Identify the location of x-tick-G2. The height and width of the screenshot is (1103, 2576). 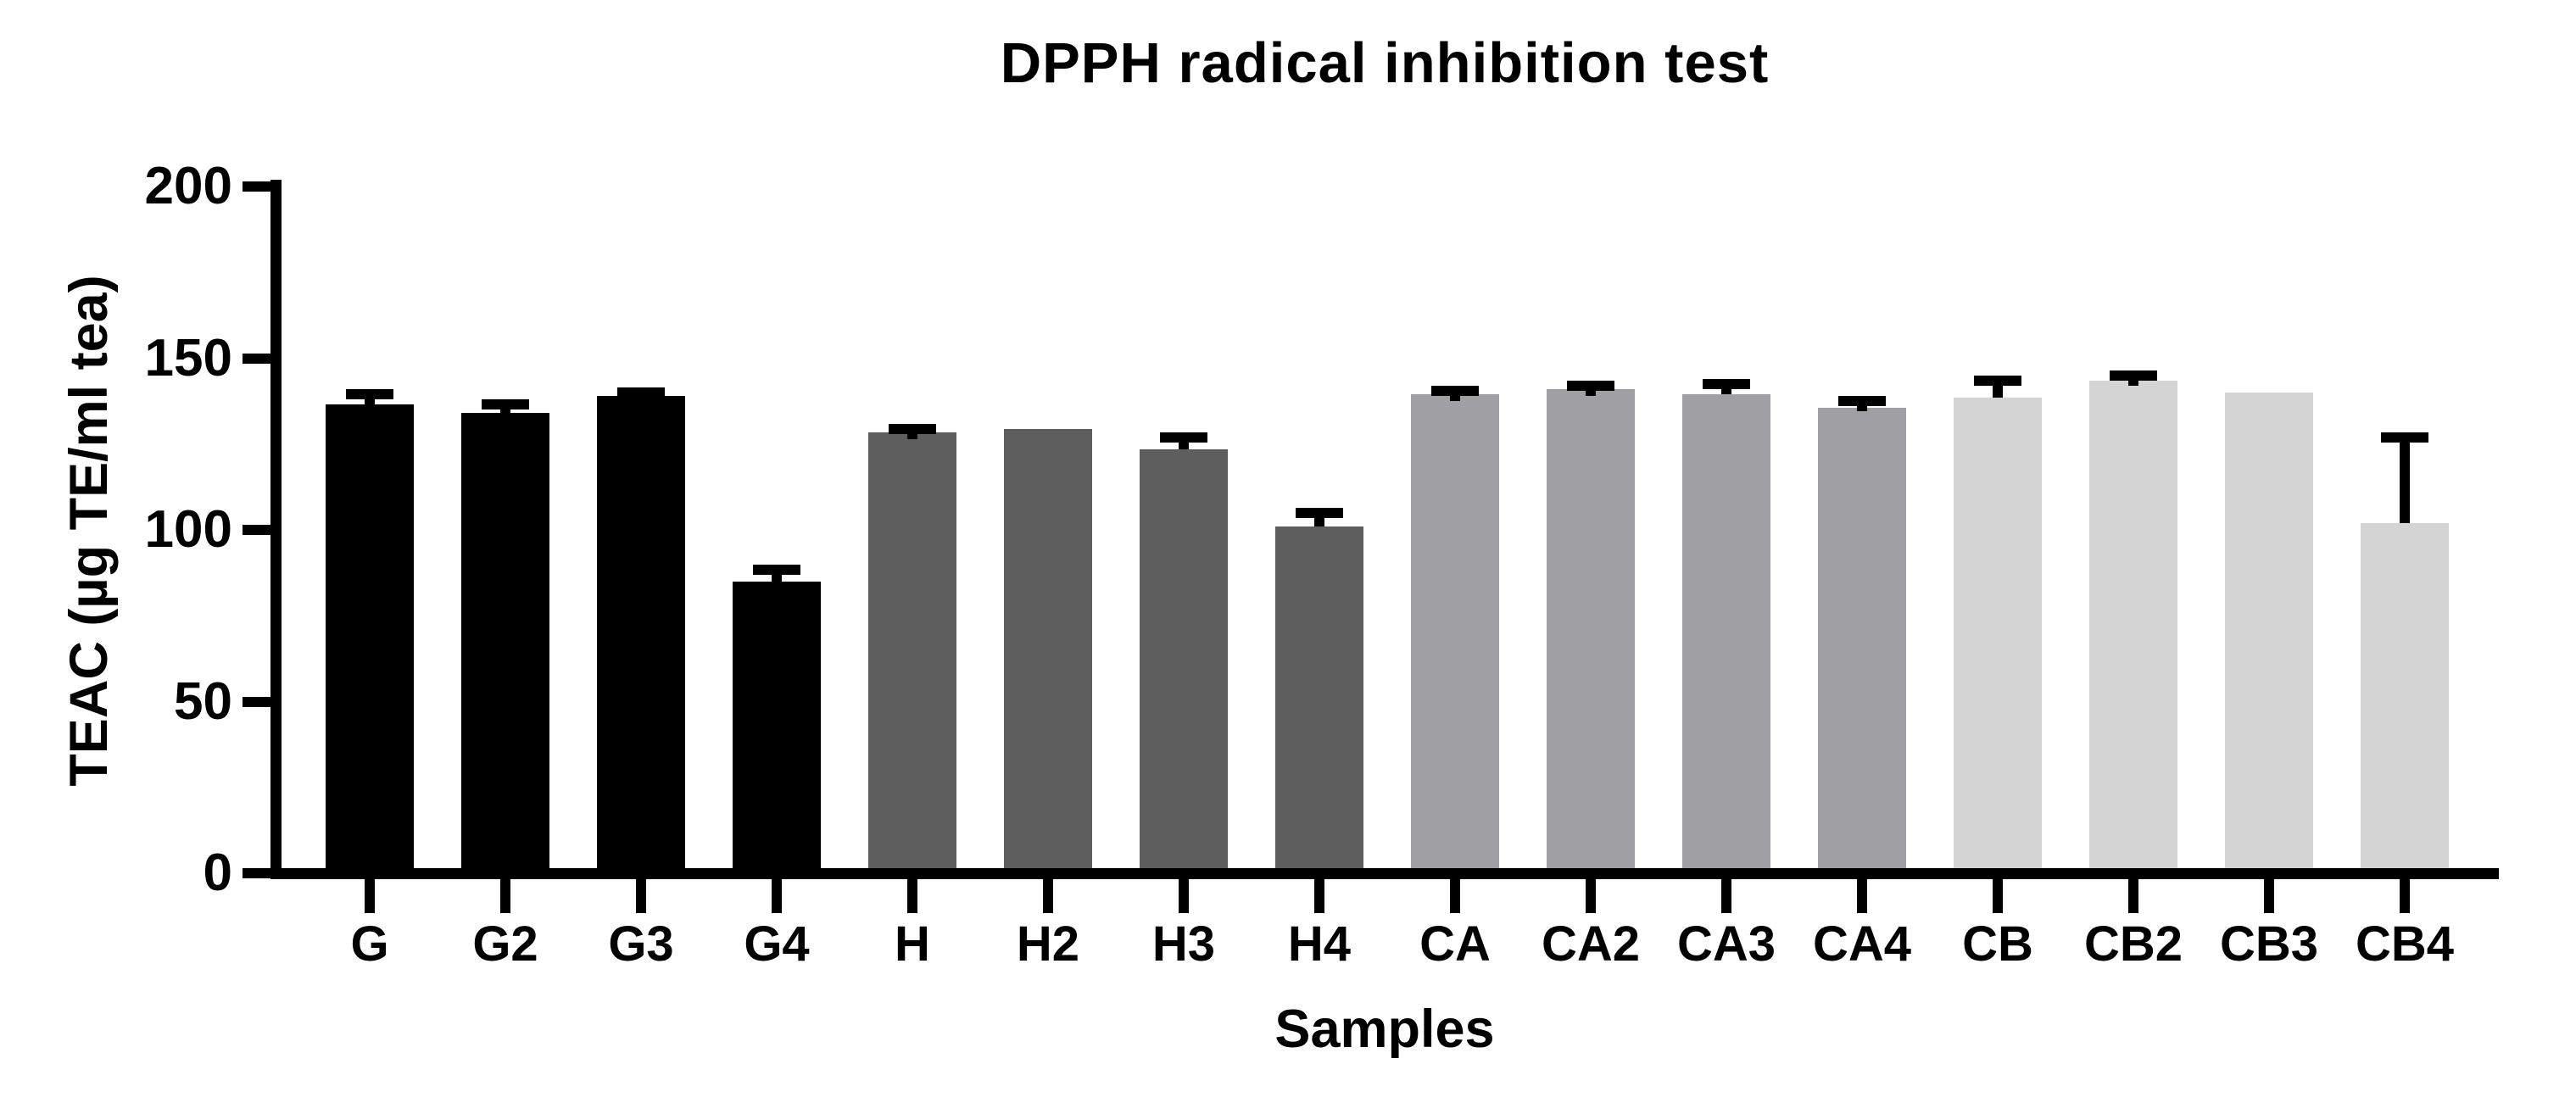
(505, 895).